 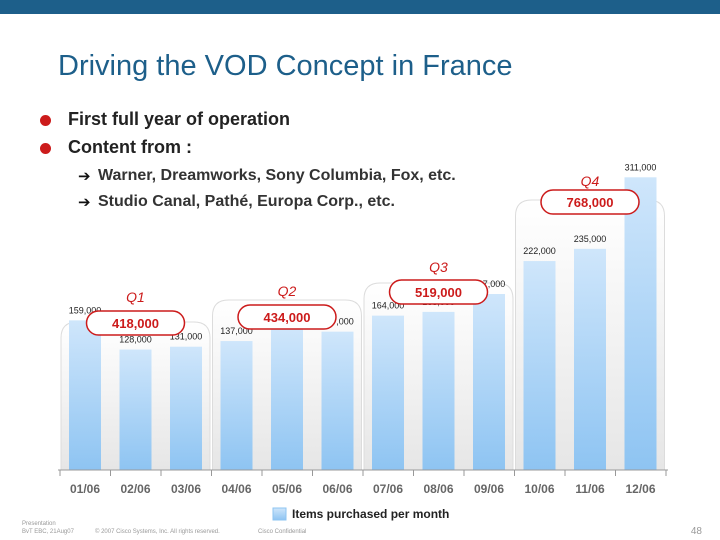 I want to click on x-tick-label: 11/06, so click(x=590, y=489).